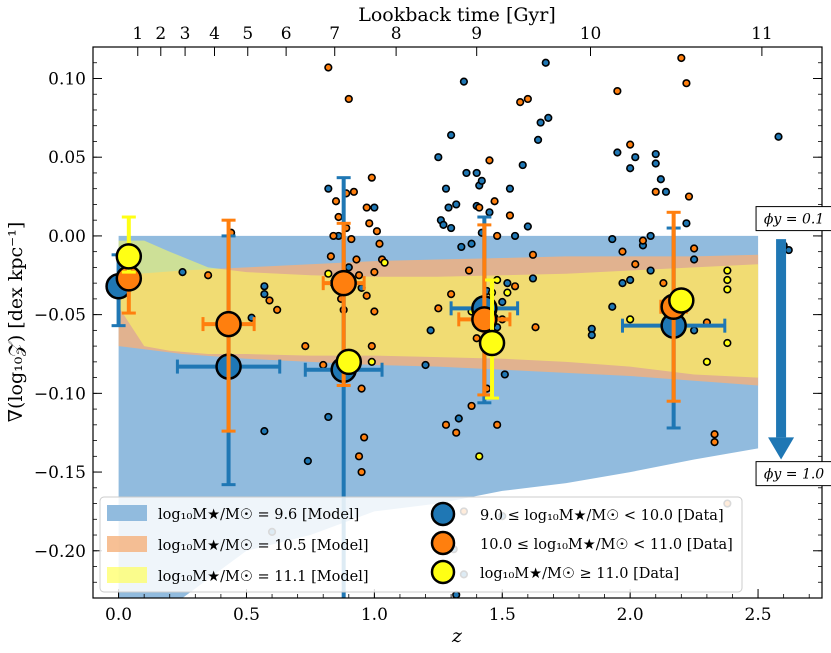 This screenshot has width=831, height=653. What do you see at coordinates (67, 158) in the screenshot?
I see `y-tick-label: 0.05` at bounding box center [67, 158].